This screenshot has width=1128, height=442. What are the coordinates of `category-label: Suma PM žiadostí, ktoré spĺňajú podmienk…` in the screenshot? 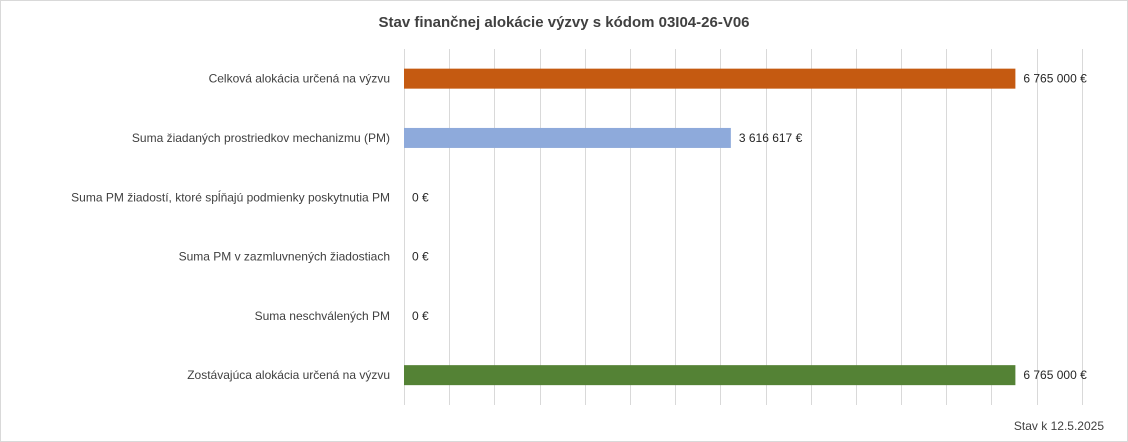 It's located at (230, 196).